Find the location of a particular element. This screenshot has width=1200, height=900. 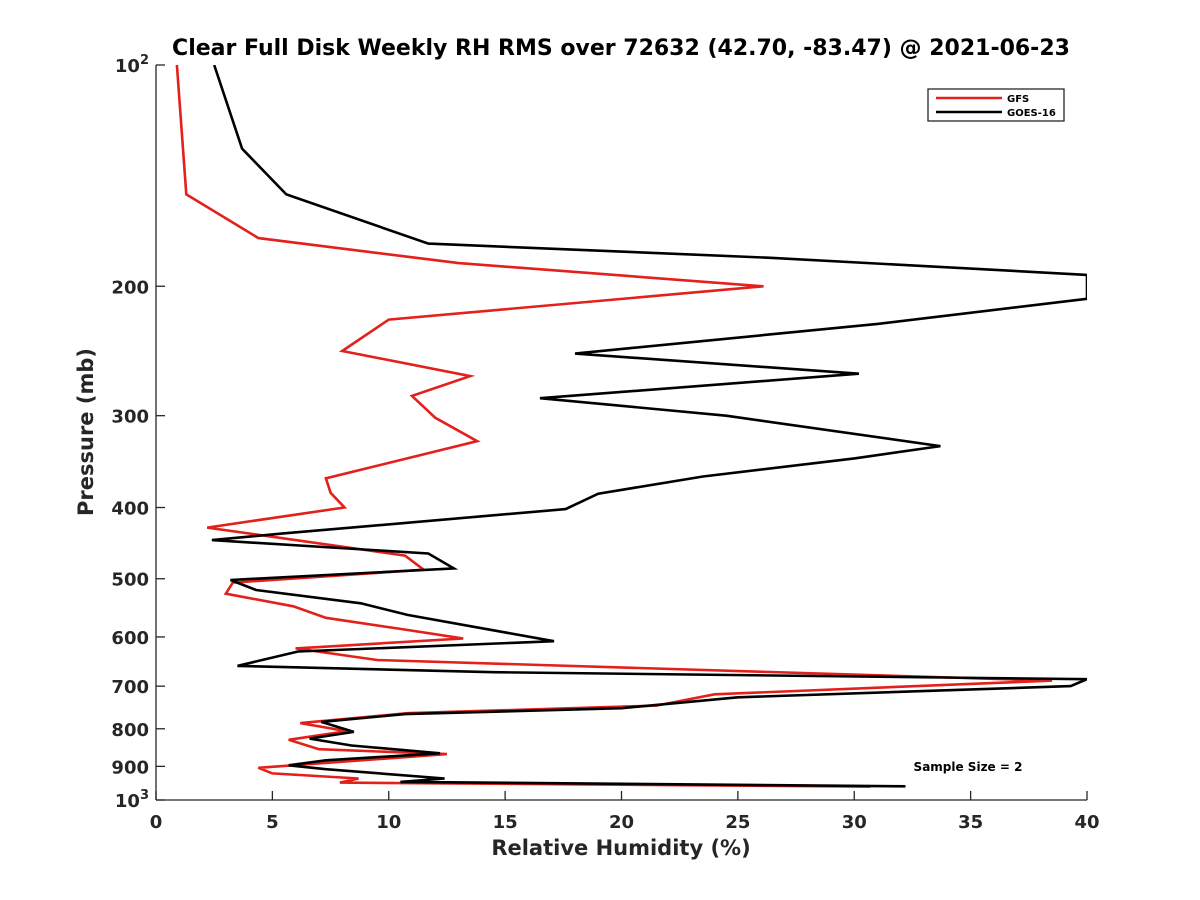

legend-label-gfs: GFS is located at coordinates (1018, 99).